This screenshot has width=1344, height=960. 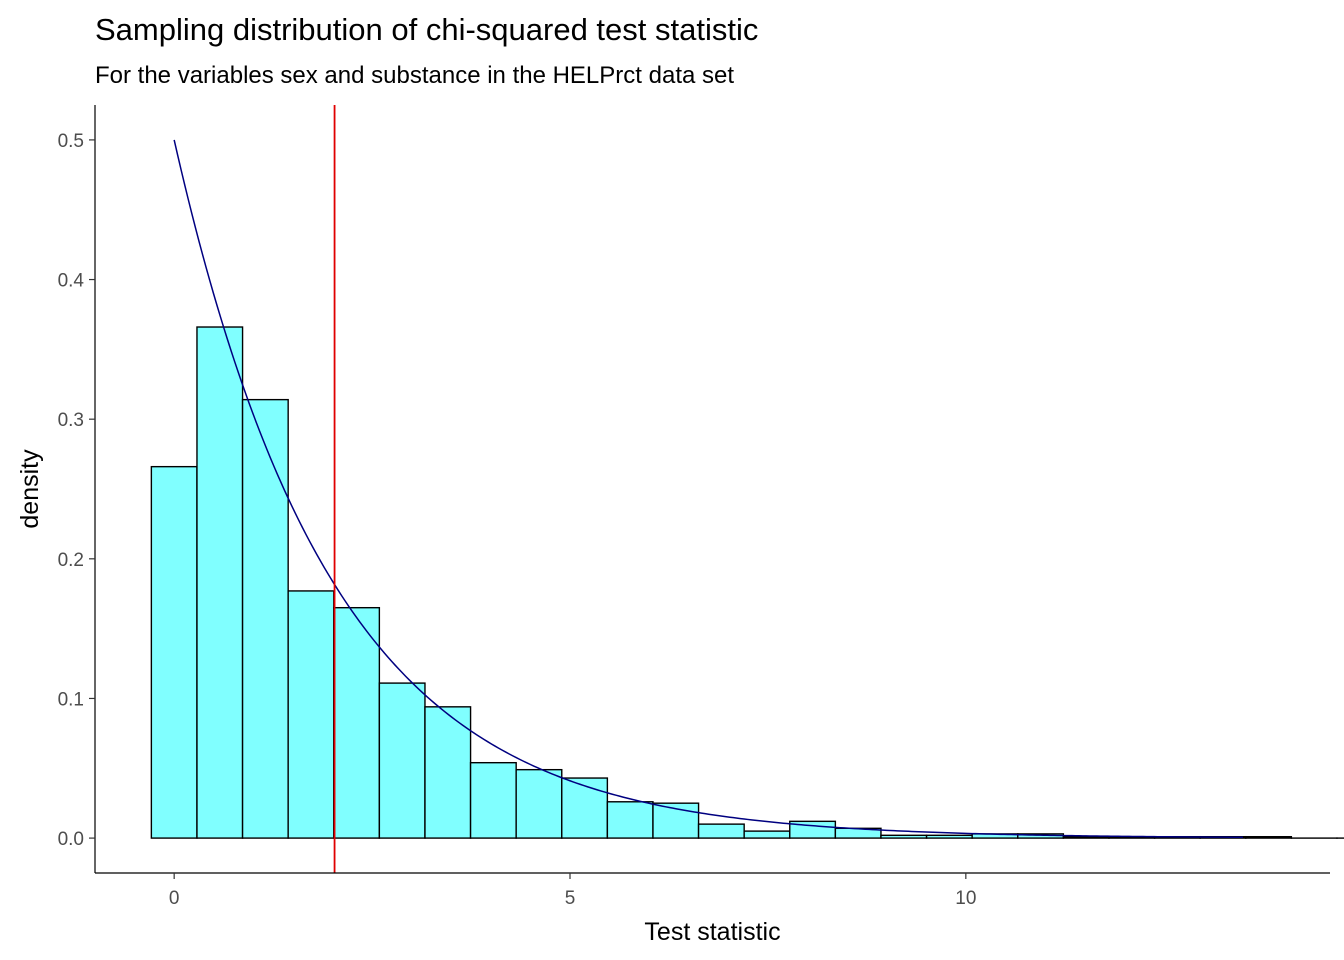 What do you see at coordinates (174, 898) in the screenshot?
I see `x-tick-label: 0` at bounding box center [174, 898].